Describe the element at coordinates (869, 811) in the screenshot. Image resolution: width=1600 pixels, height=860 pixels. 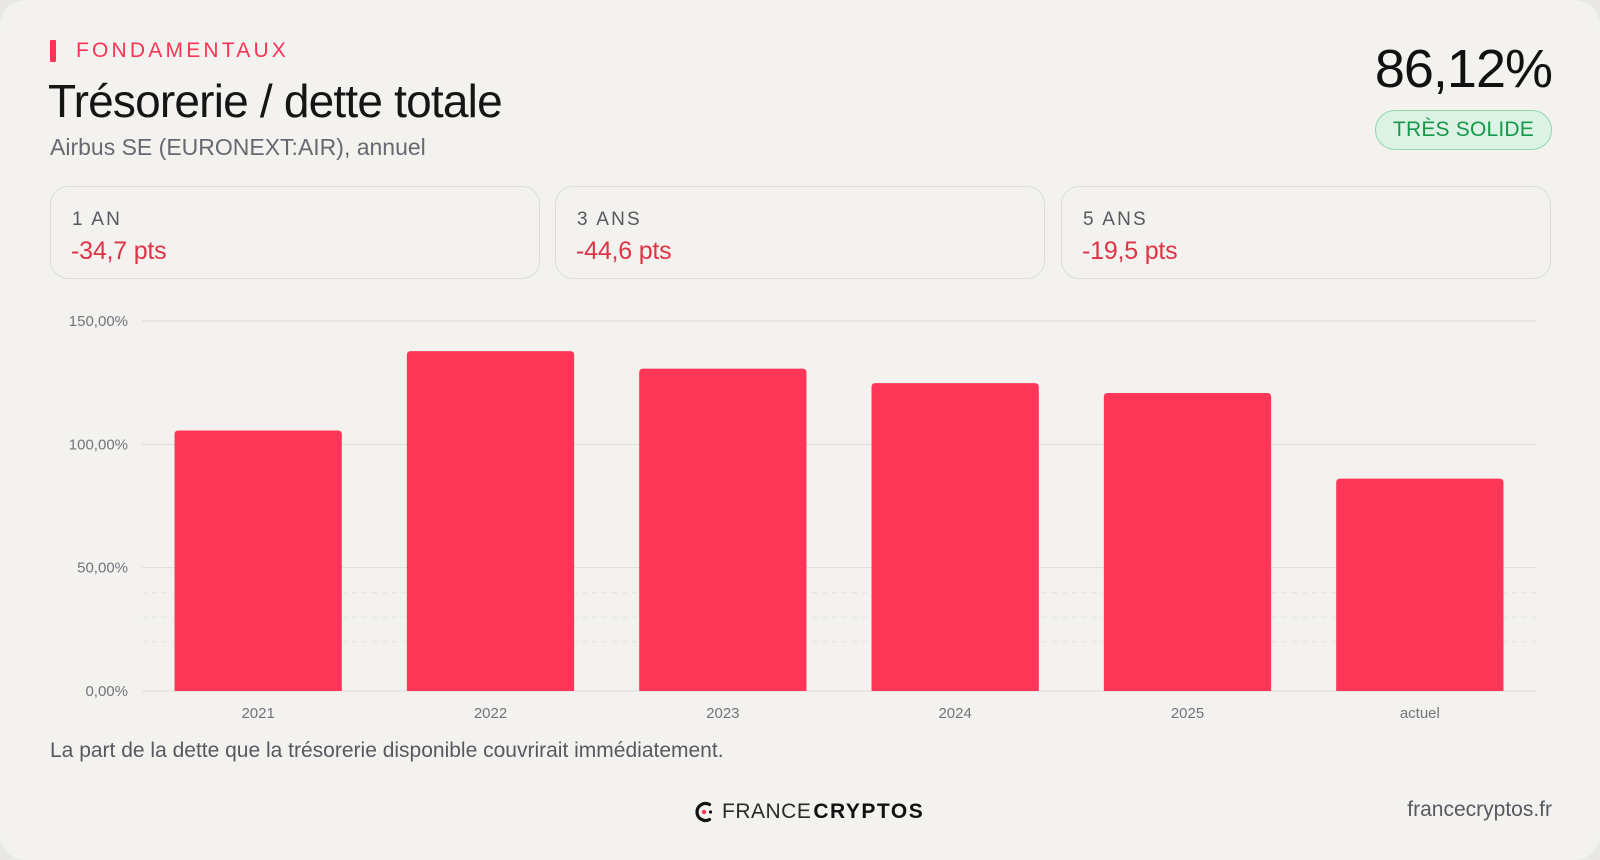
I see `logo-text-bold: CRYPTOS` at that location.